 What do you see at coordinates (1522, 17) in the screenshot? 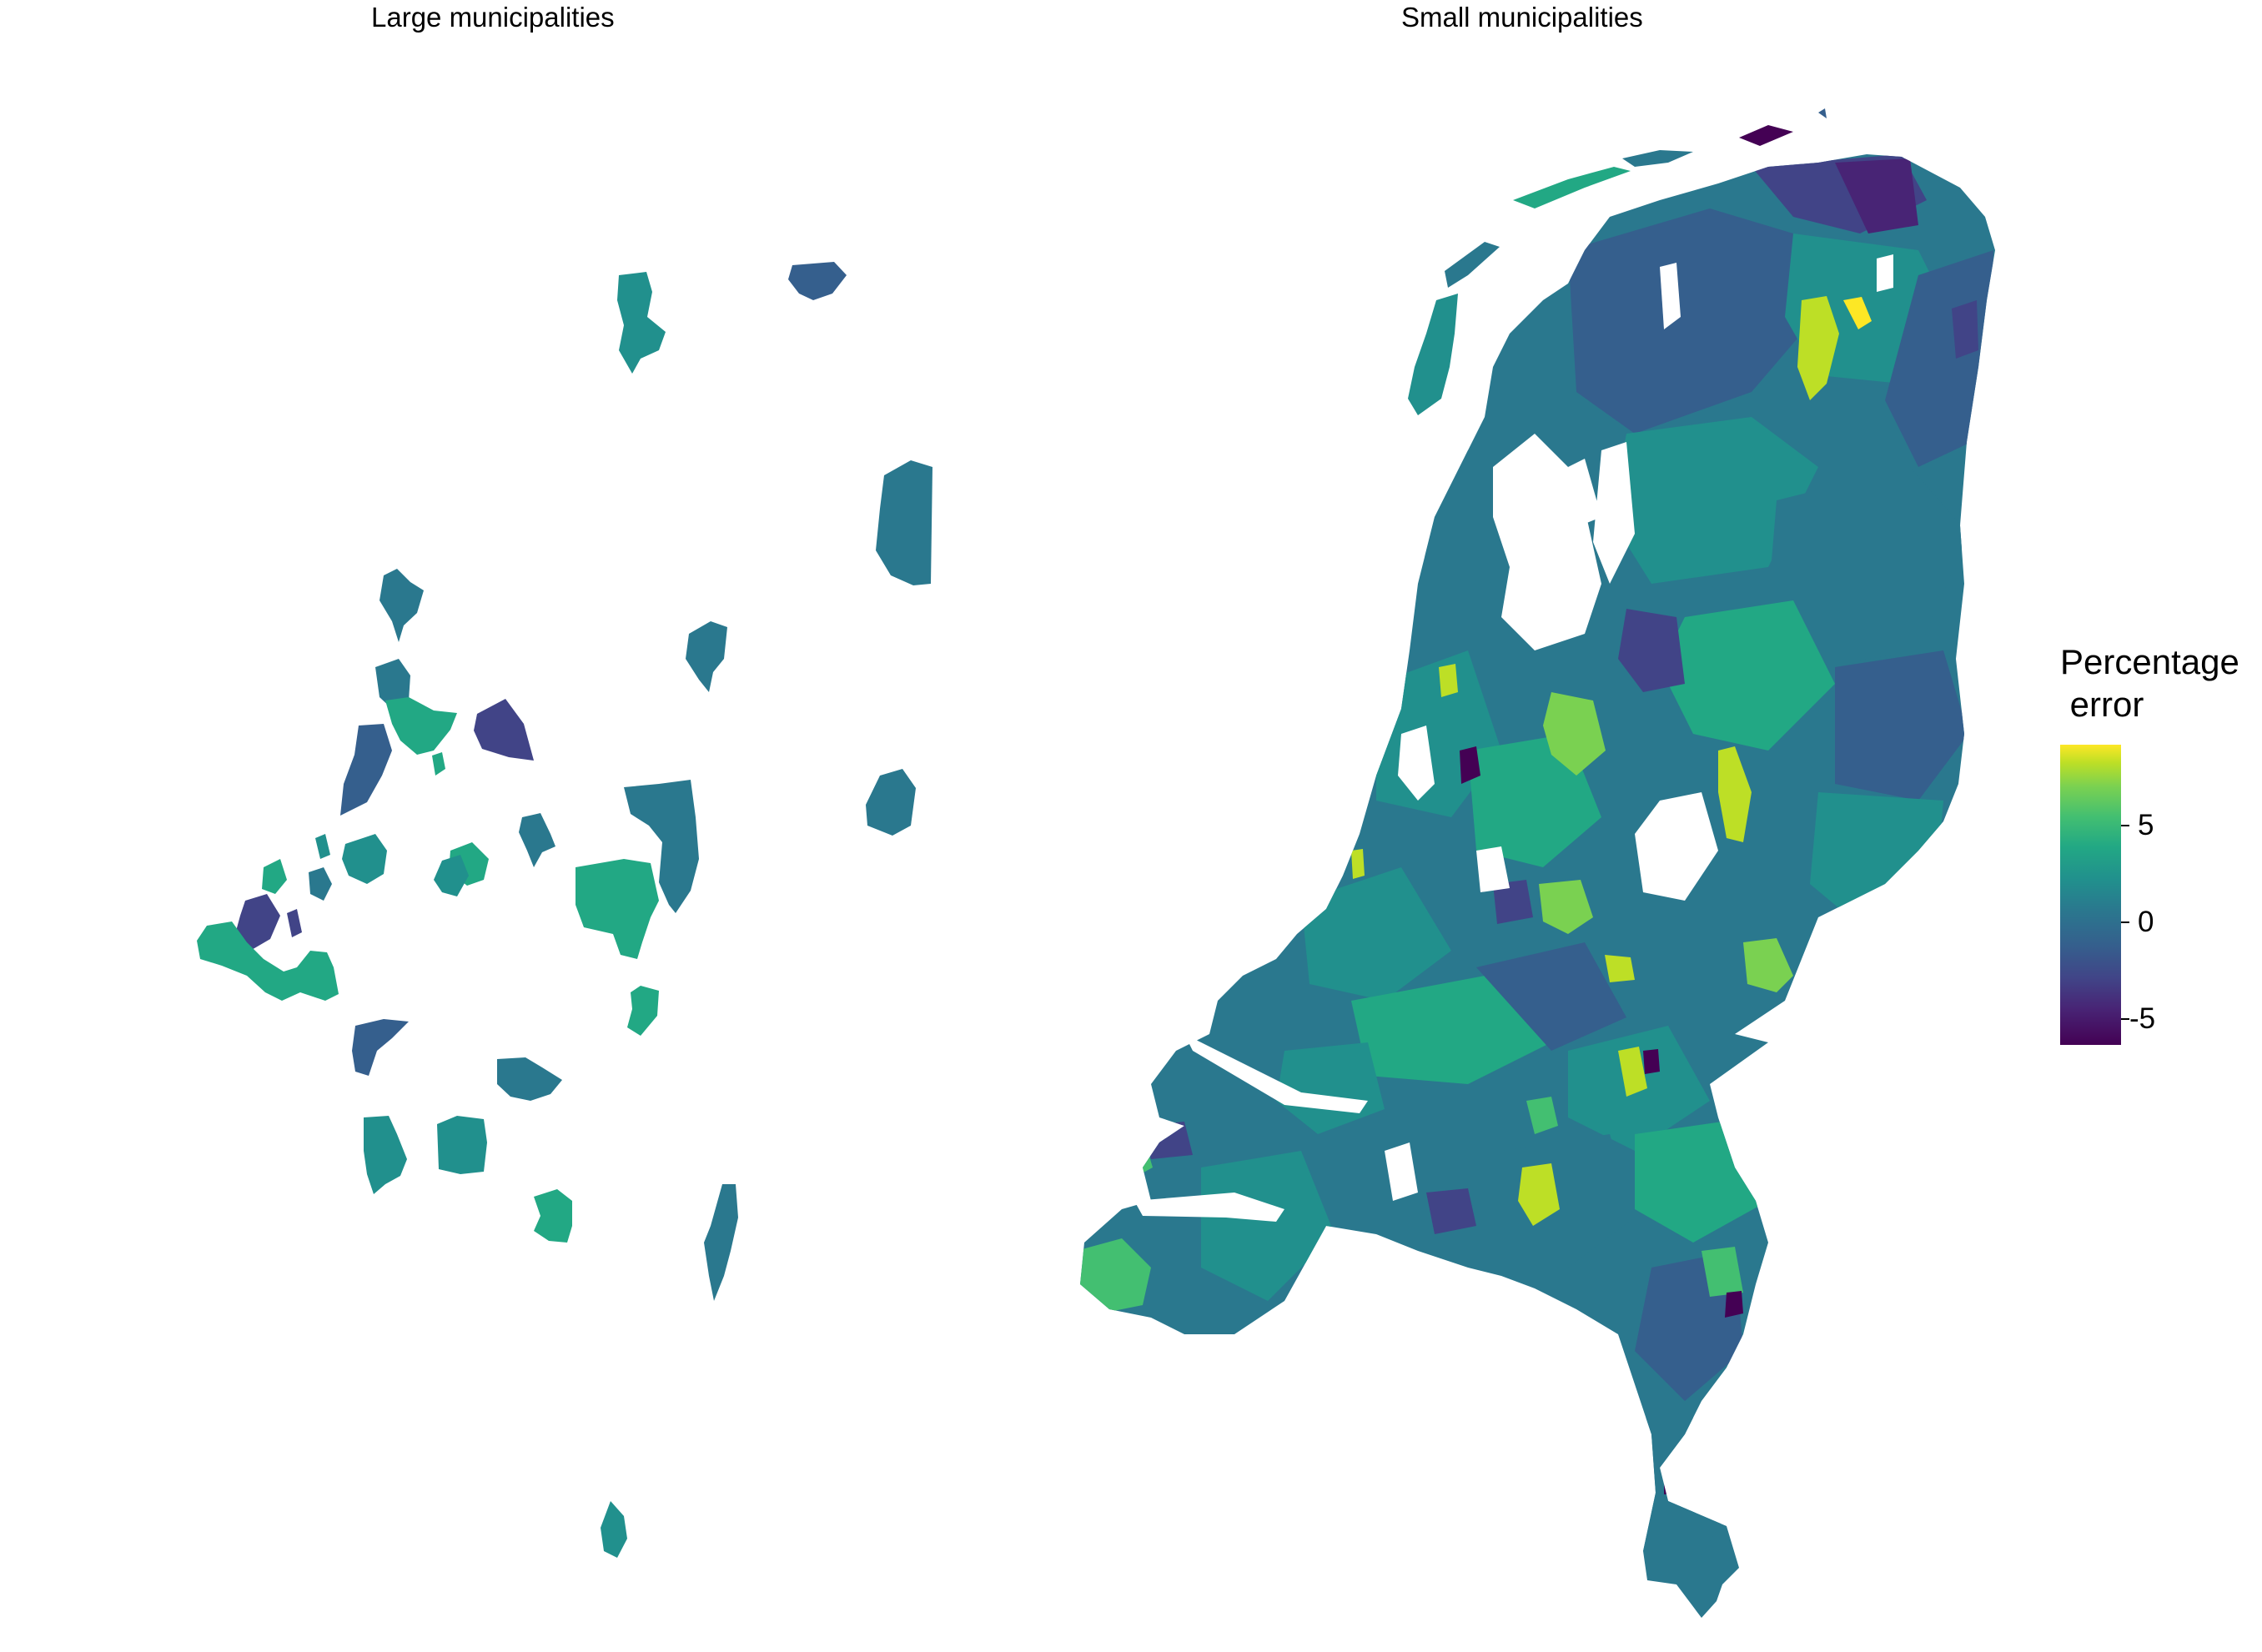
I see `panel-title-small: Small municipalities` at bounding box center [1522, 17].